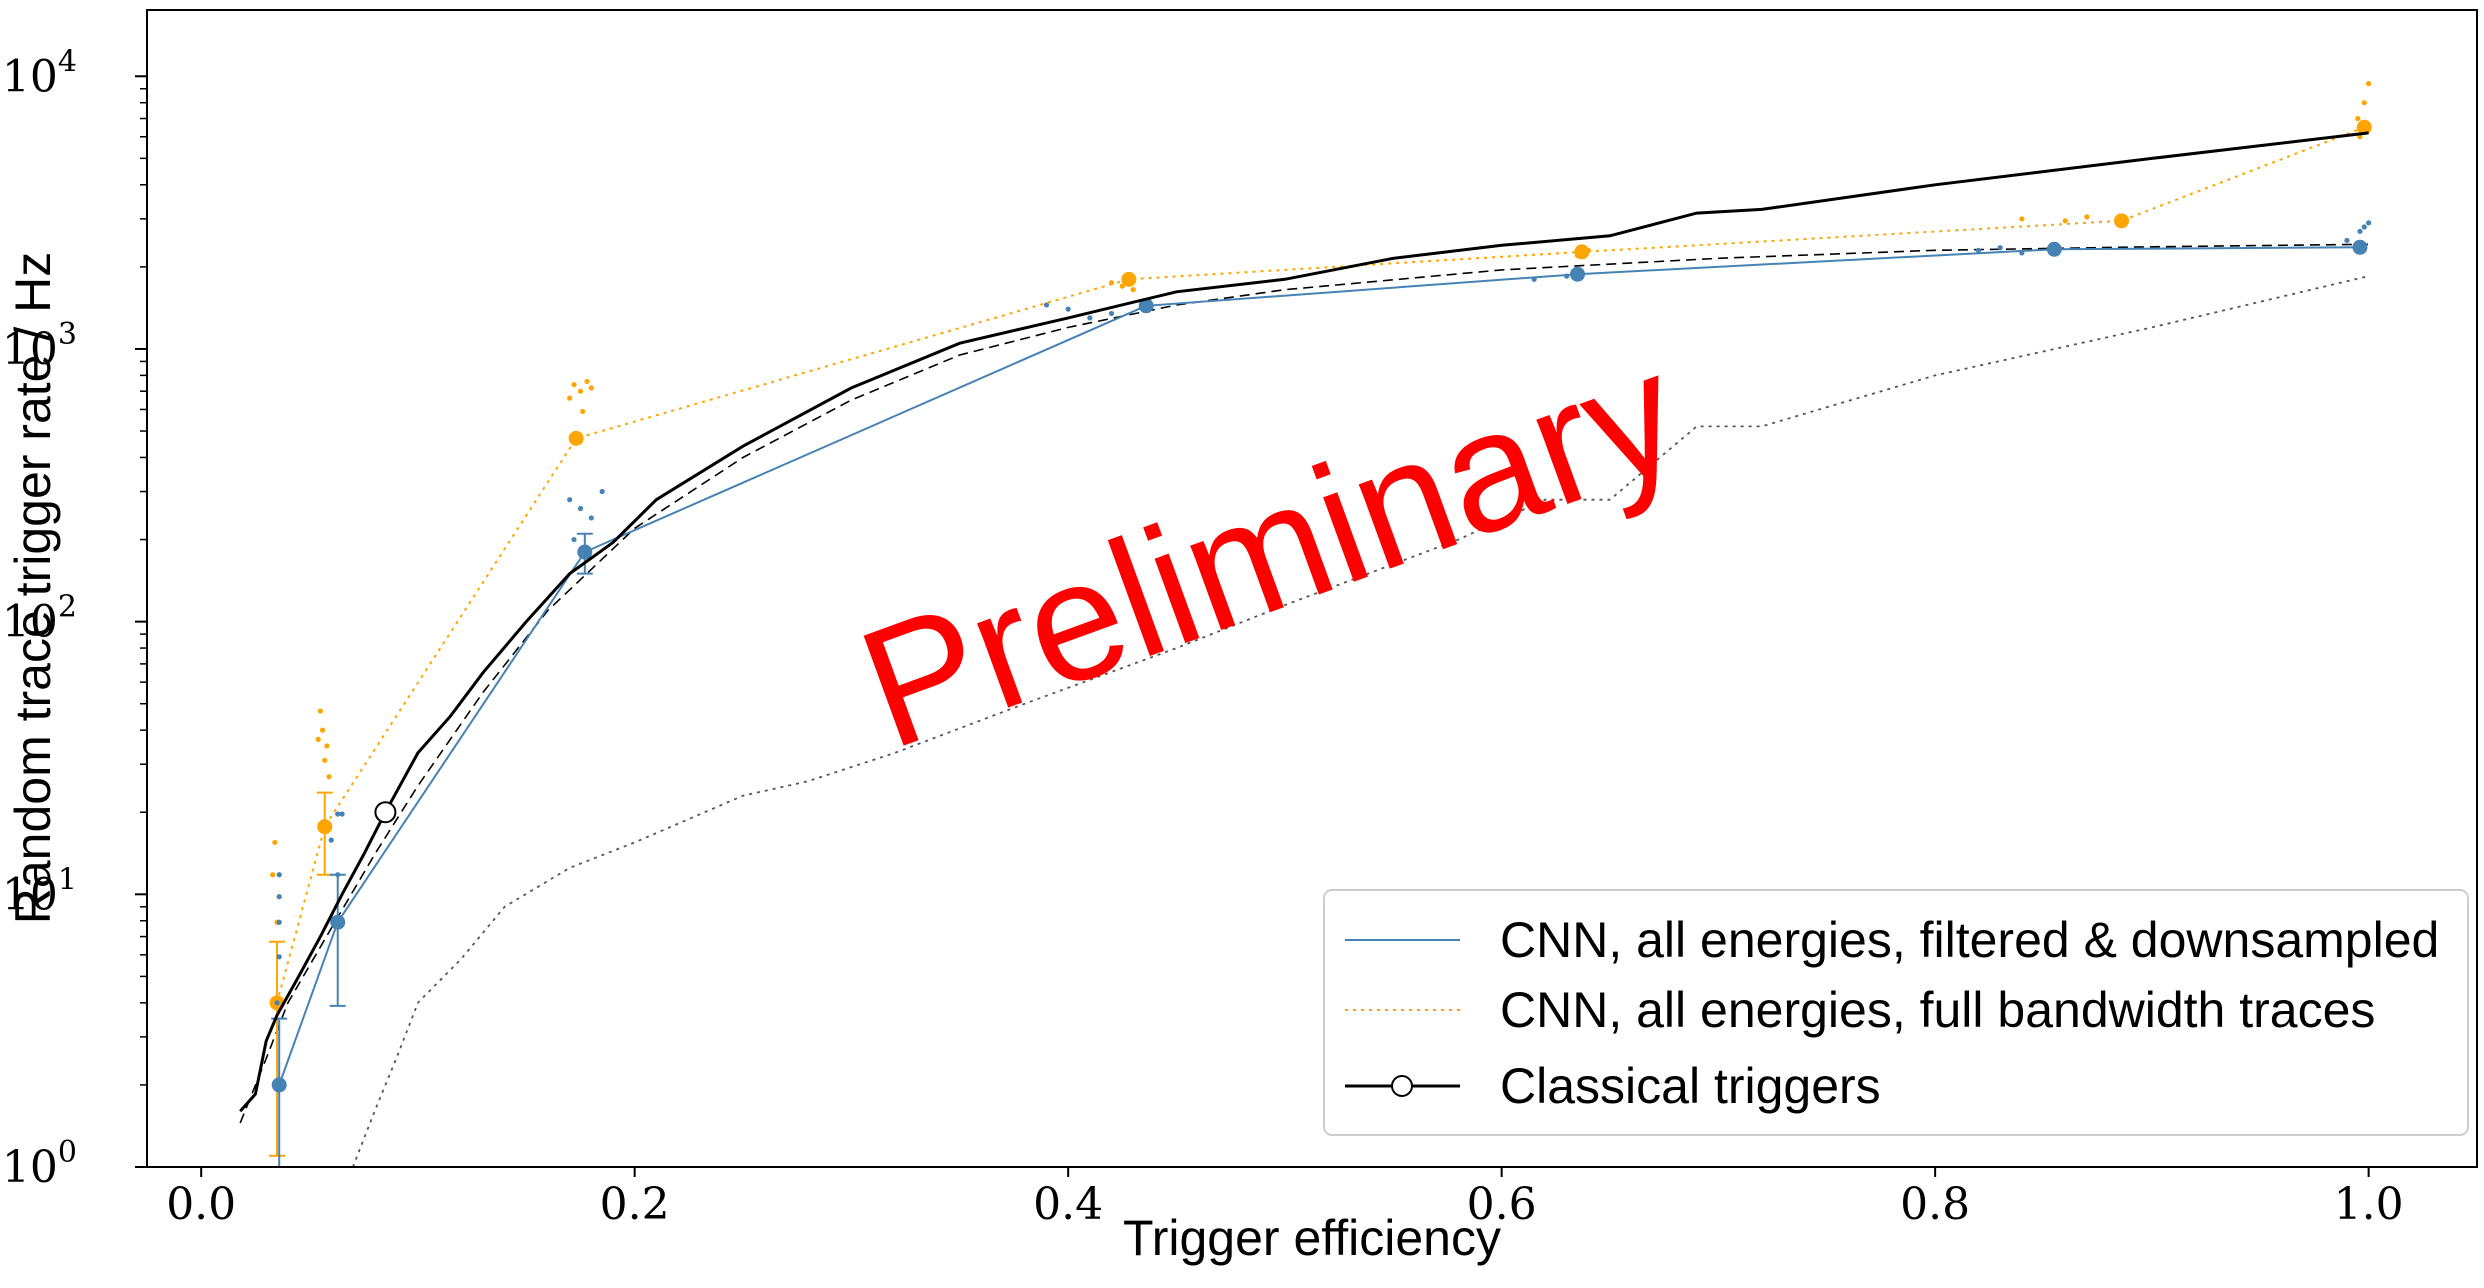 This screenshot has width=2484, height=1288. I want to click on y-tick-label: 10², so click(39, 619).